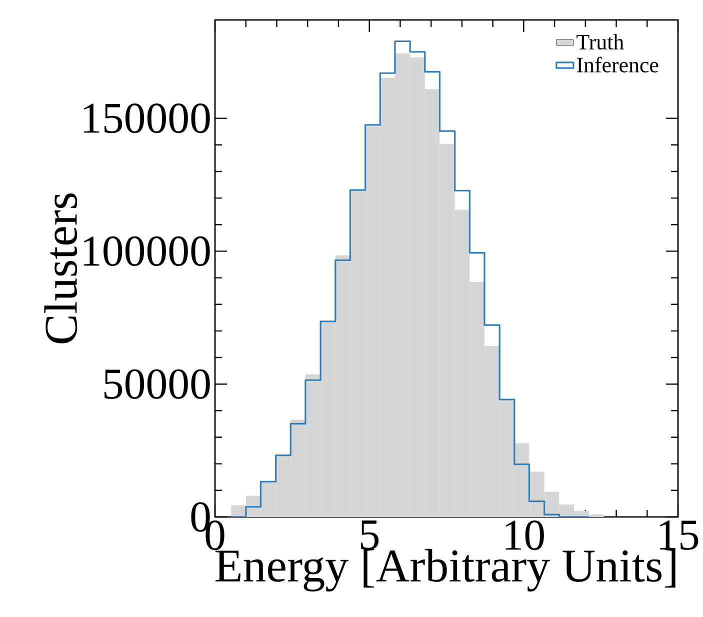  I want to click on legend-label: Inference, so click(617, 64).